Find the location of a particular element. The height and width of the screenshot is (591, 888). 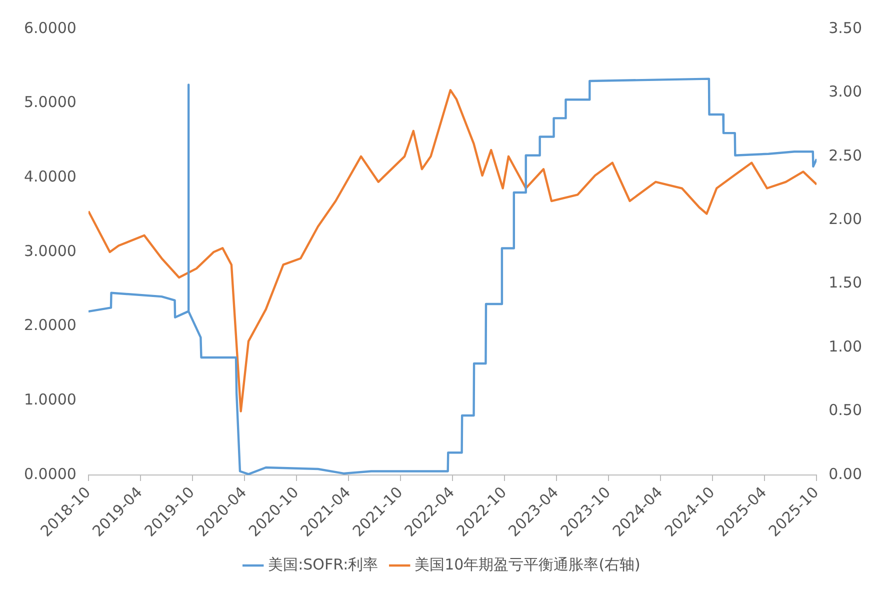

y2-tick-label: 2.50 is located at coordinates (845, 155).